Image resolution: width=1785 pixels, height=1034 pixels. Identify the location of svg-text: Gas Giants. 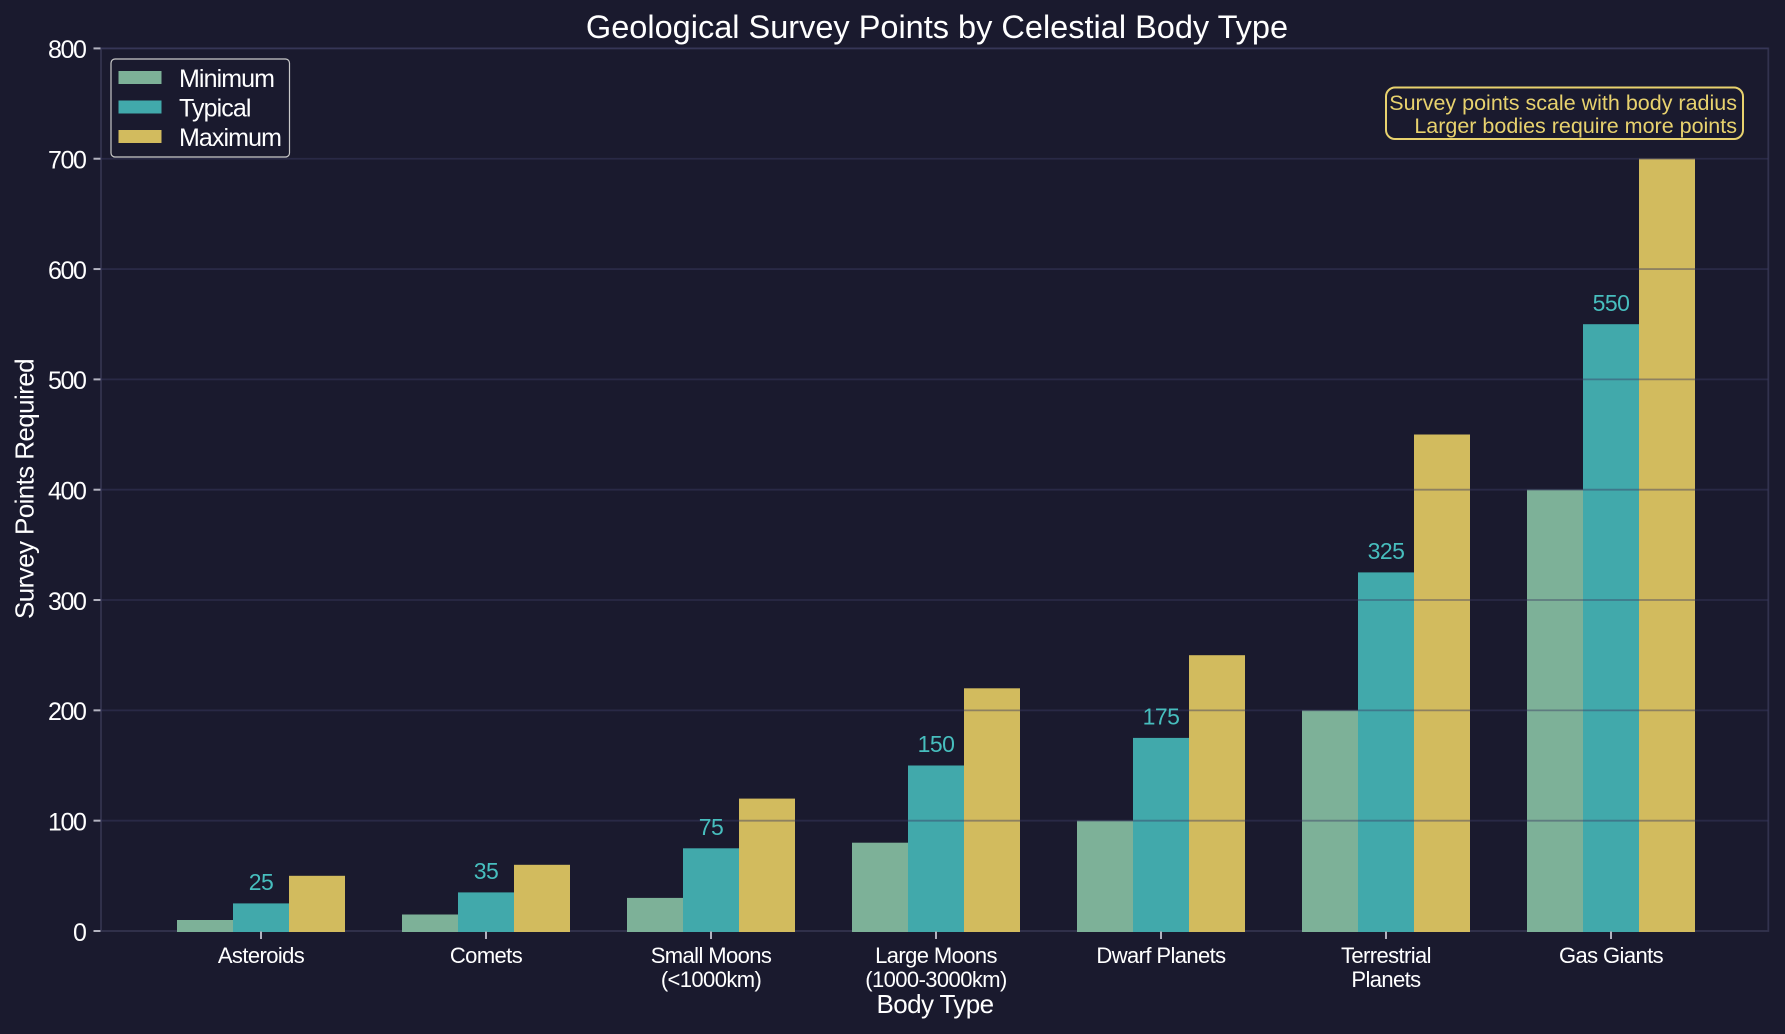
(1611, 955).